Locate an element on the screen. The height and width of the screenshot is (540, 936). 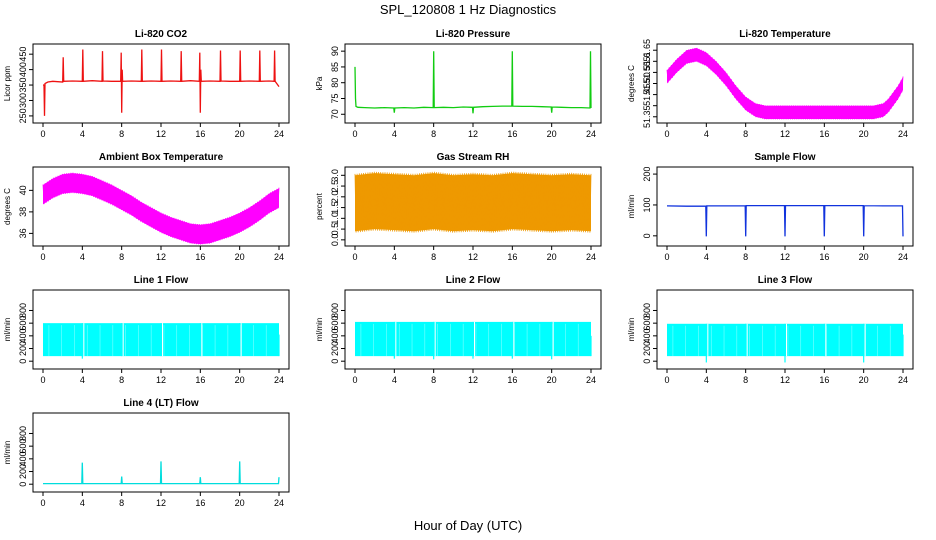
y-tick-label: 80 is located at coordinates (335, 83).